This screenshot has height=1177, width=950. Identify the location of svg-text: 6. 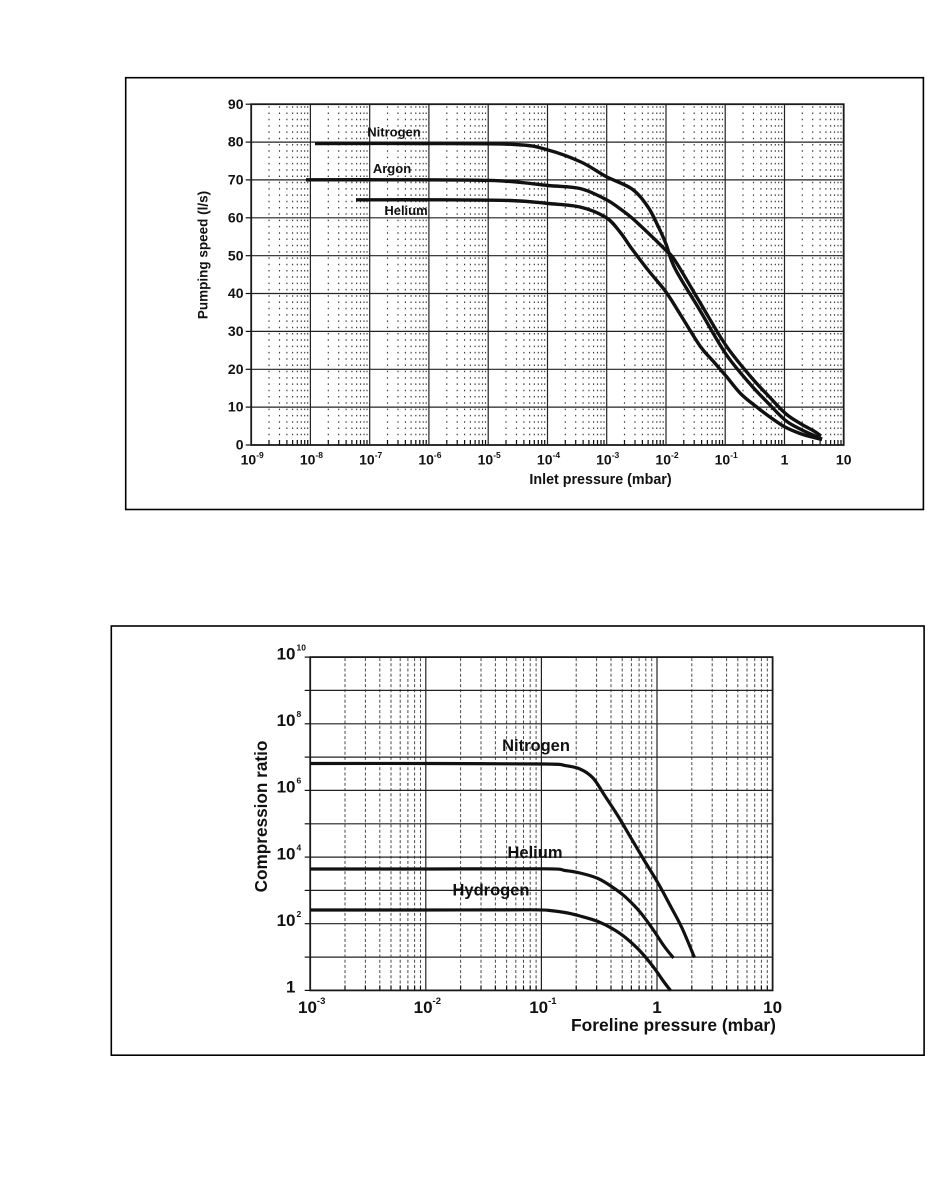
(299, 781).